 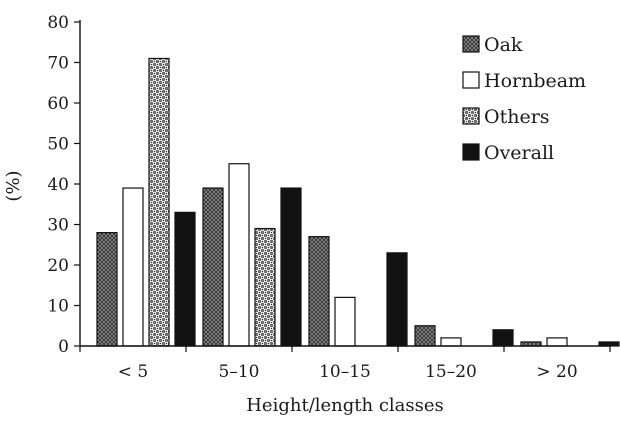 What do you see at coordinates (13, 185) in the screenshot?
I see `y-axis-title: (%)` at bounding box center [13, 185].